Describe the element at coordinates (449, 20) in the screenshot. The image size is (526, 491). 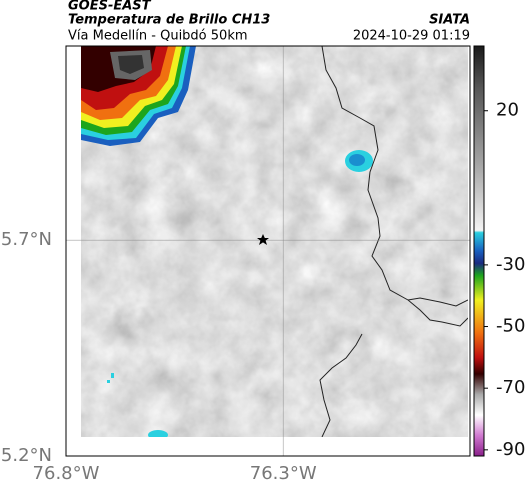
I see `agency: SIATA` at that location.